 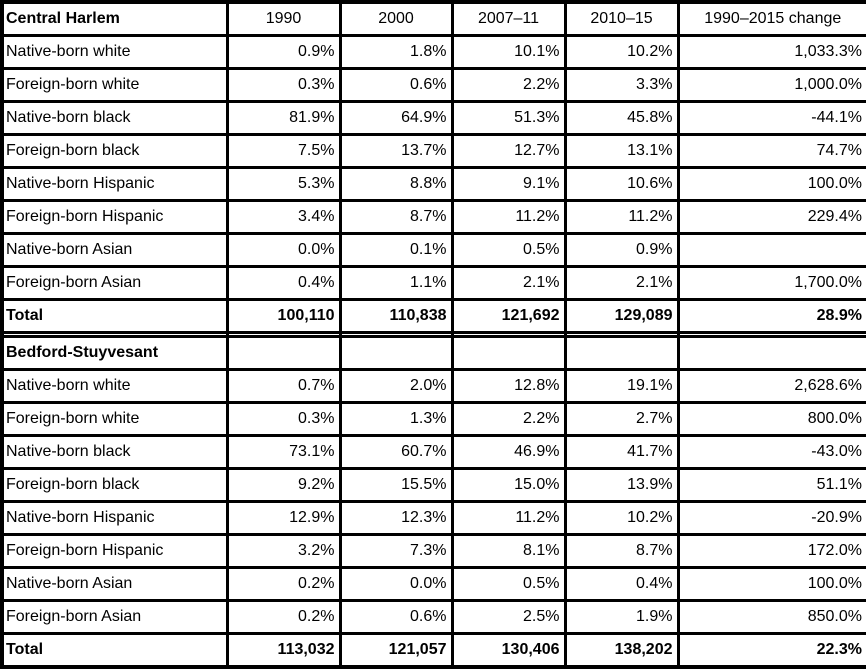 I want to click on cell-value: 1,700.0%, so click(x=771, y=282).